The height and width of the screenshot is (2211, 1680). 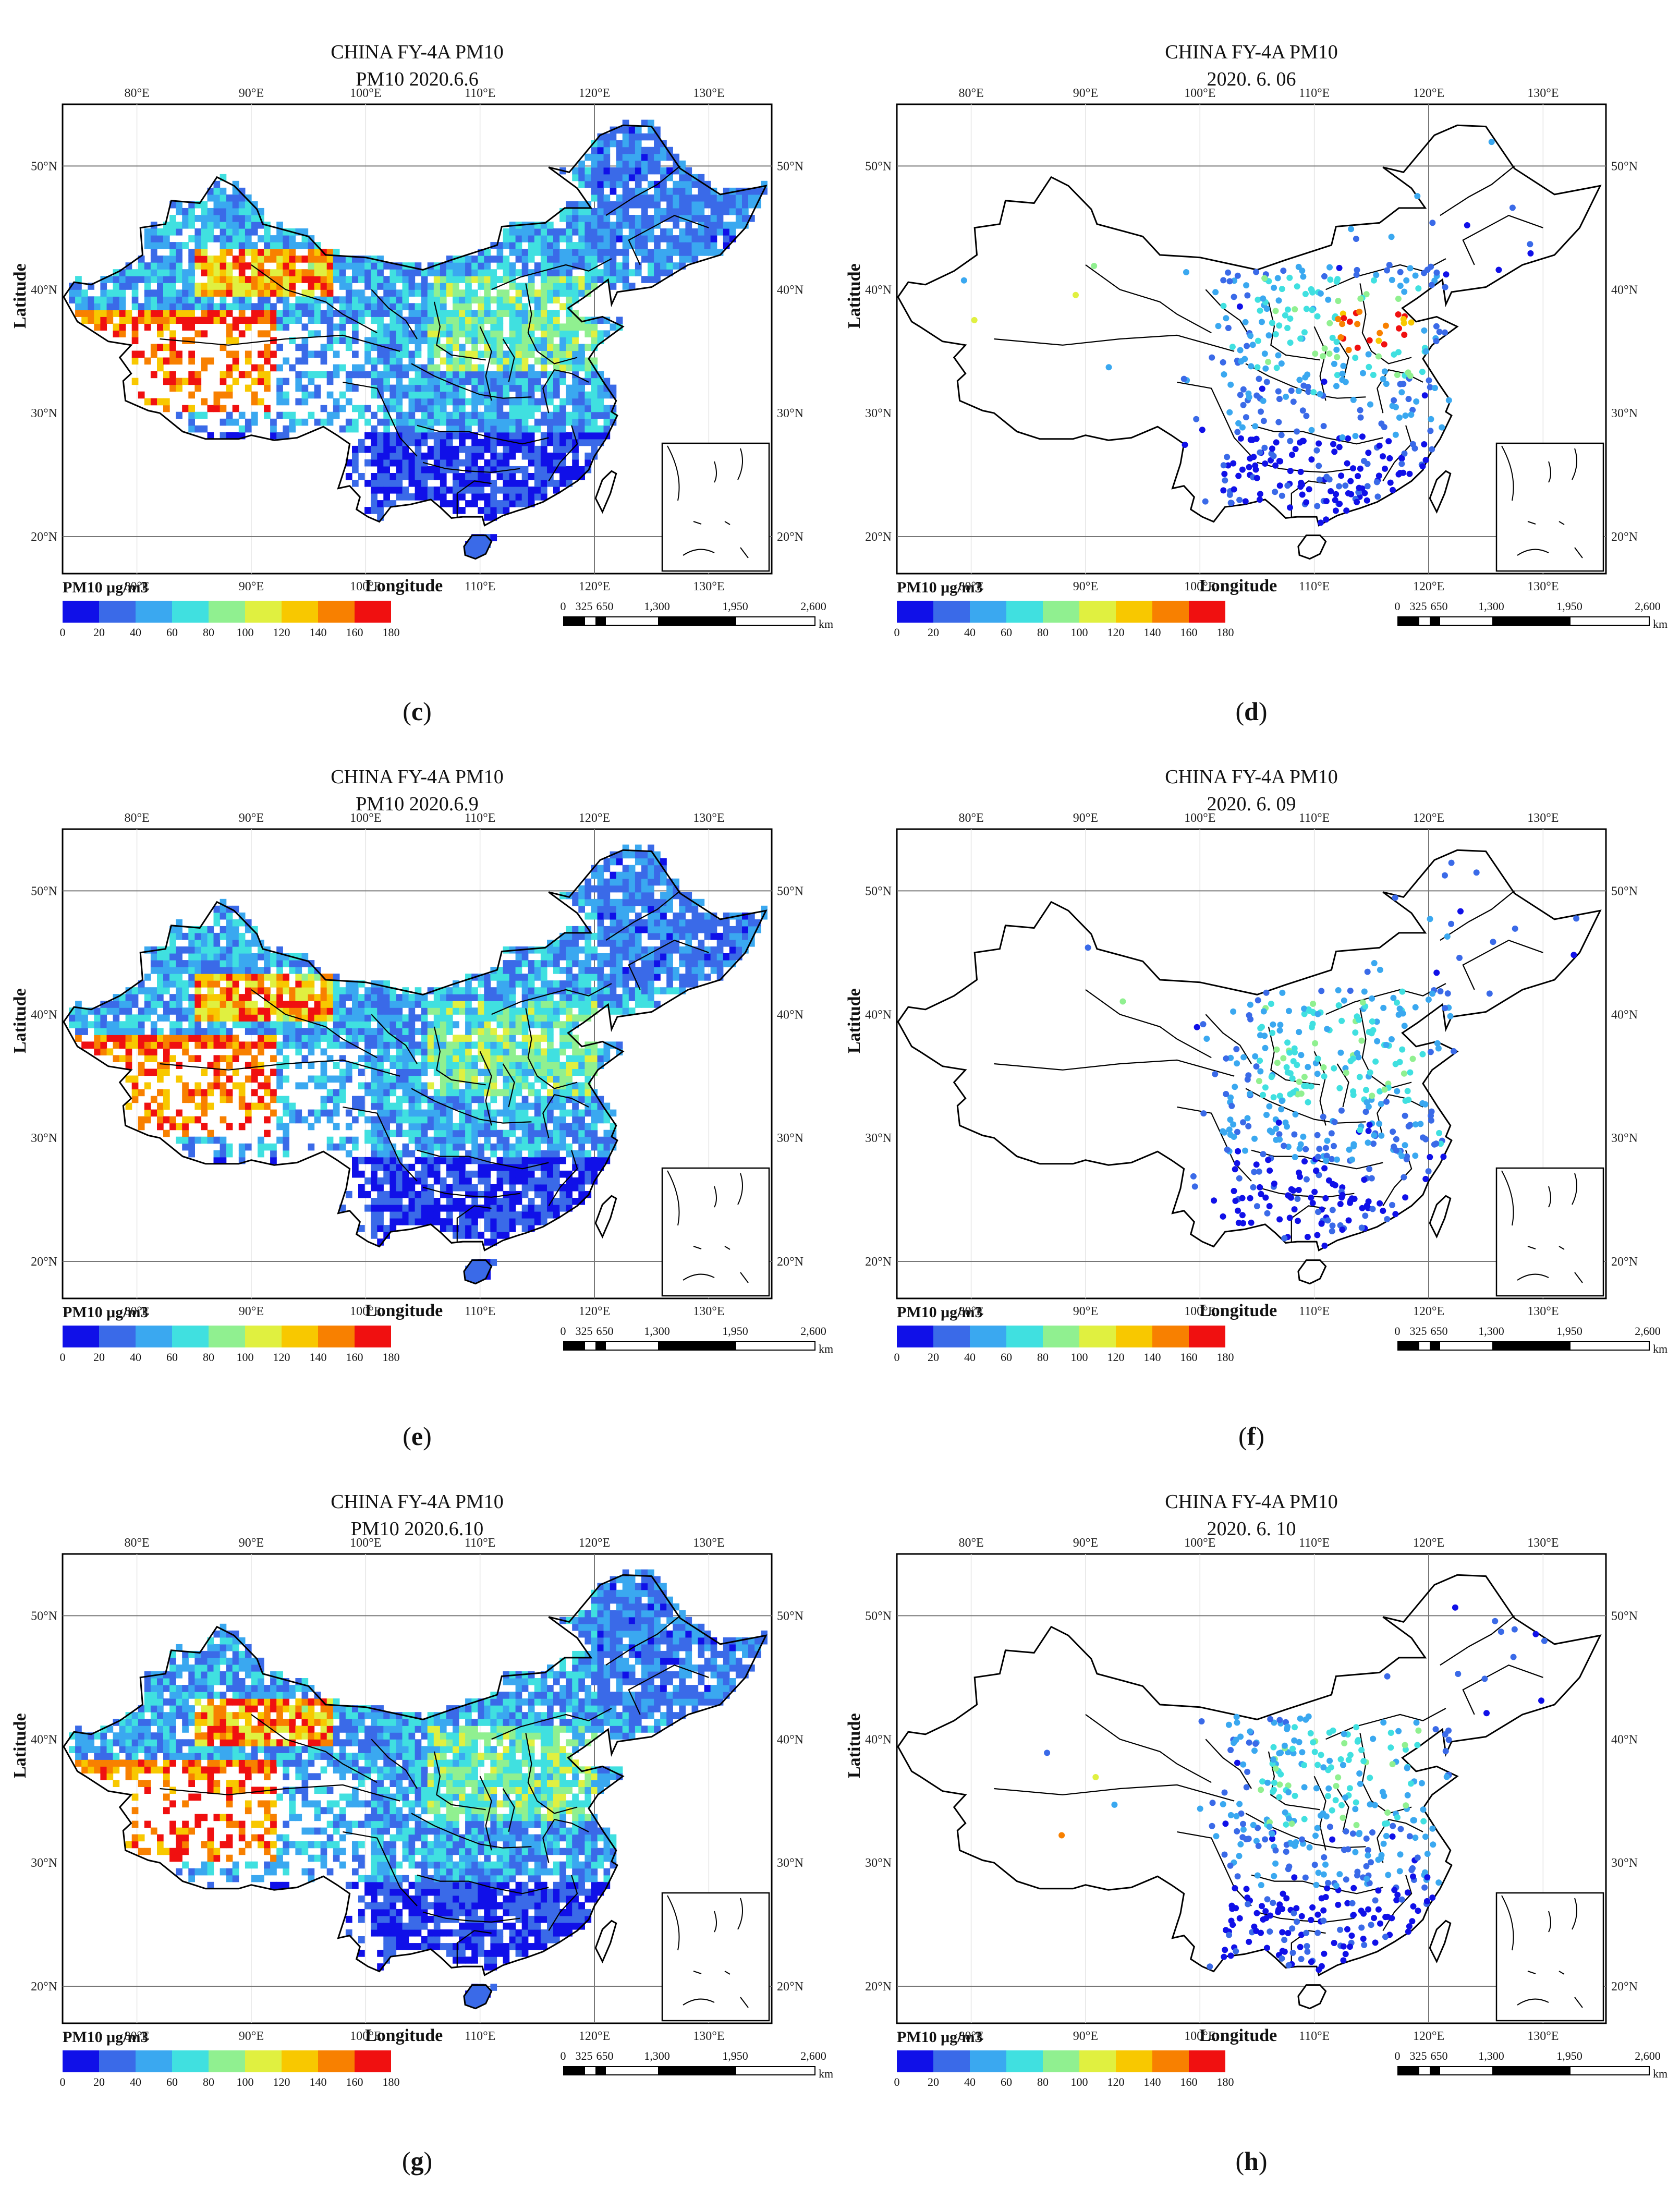 I want to click on legend-tick-label: 60, so click(x=172, y=1357).